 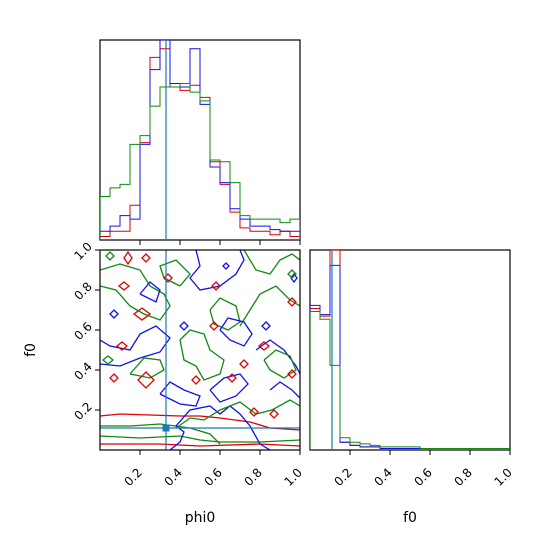 I want to click on phi0-x-tick-label: 0.4, so click(x=172, y=476).